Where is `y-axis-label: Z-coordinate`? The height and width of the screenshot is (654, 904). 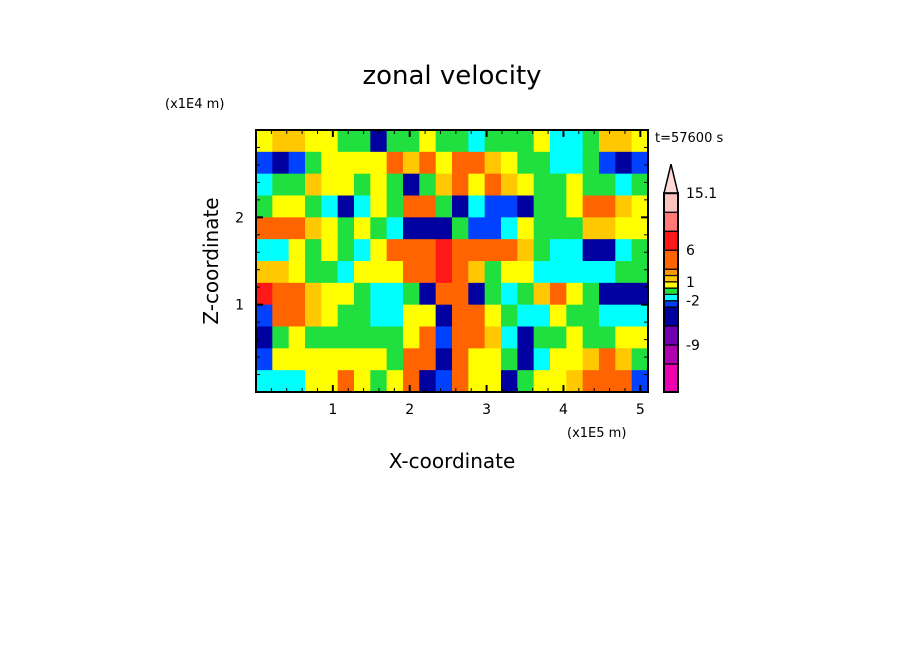 y-axis-label: Z-coordinate is located at coordinates (211, 260).